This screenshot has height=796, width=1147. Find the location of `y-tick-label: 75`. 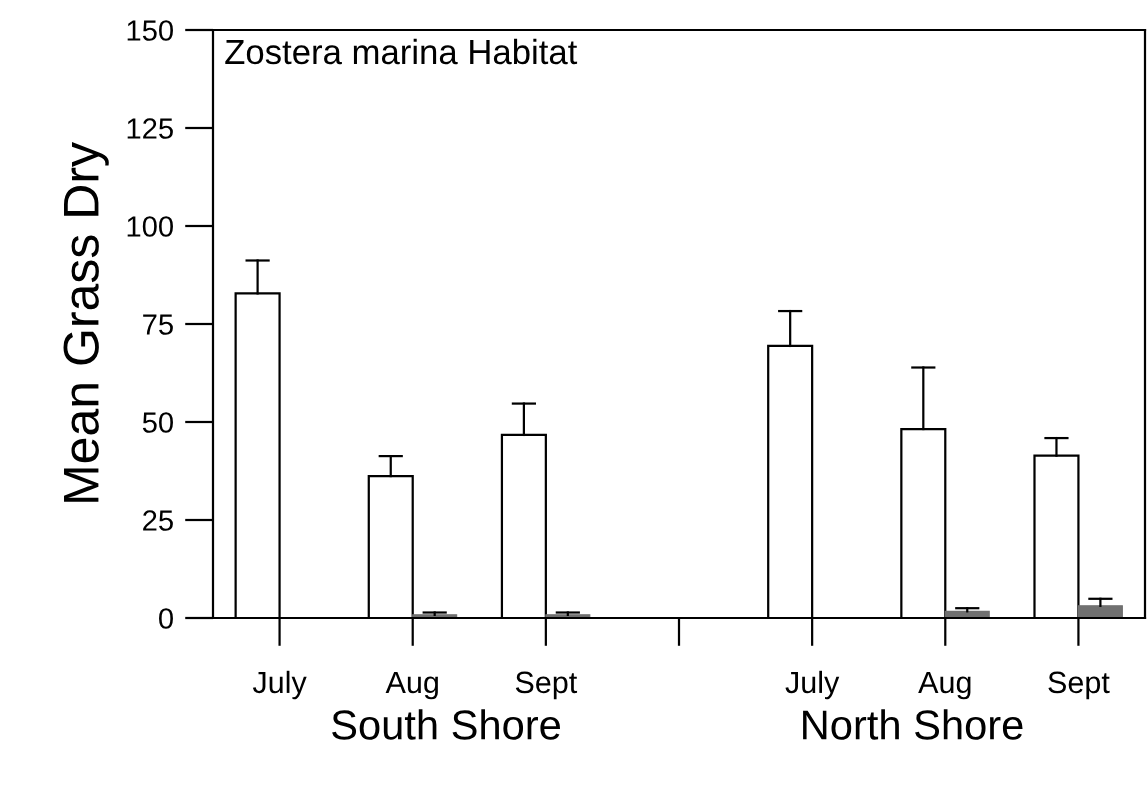

y-tick-label: 75 is located at coordinates (158, 324).